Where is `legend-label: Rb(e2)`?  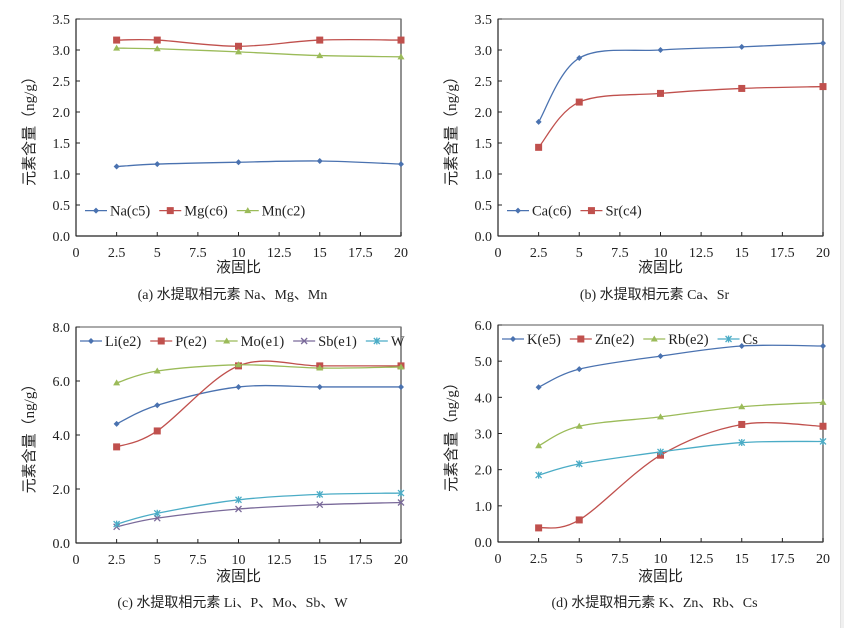
legend-label: Rb(e2) is located at coordinates (688, 340).